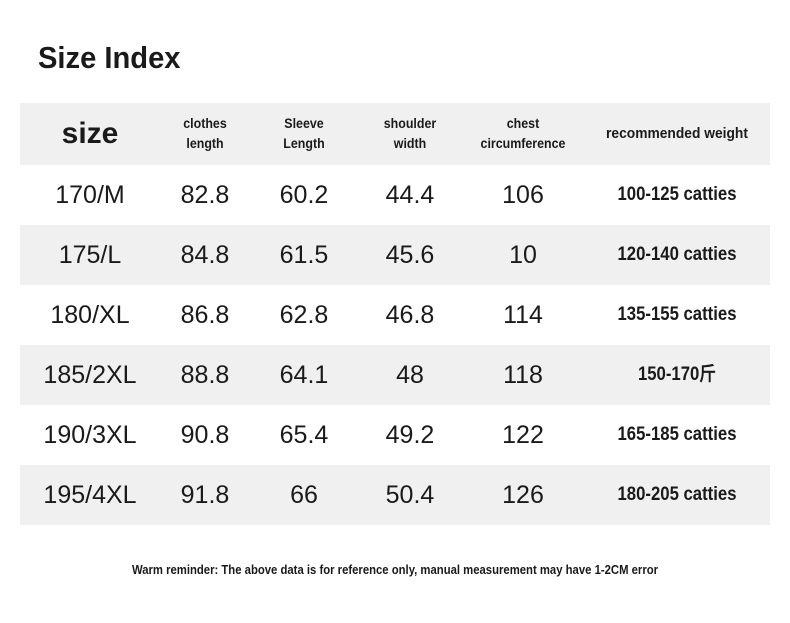 This screenshot has height=623, width=790. What do you see at coordinates (677, 374) in the screenshot?
I see `cell-recommended-weight: 150-170斤` at bounding box center [677, 374].